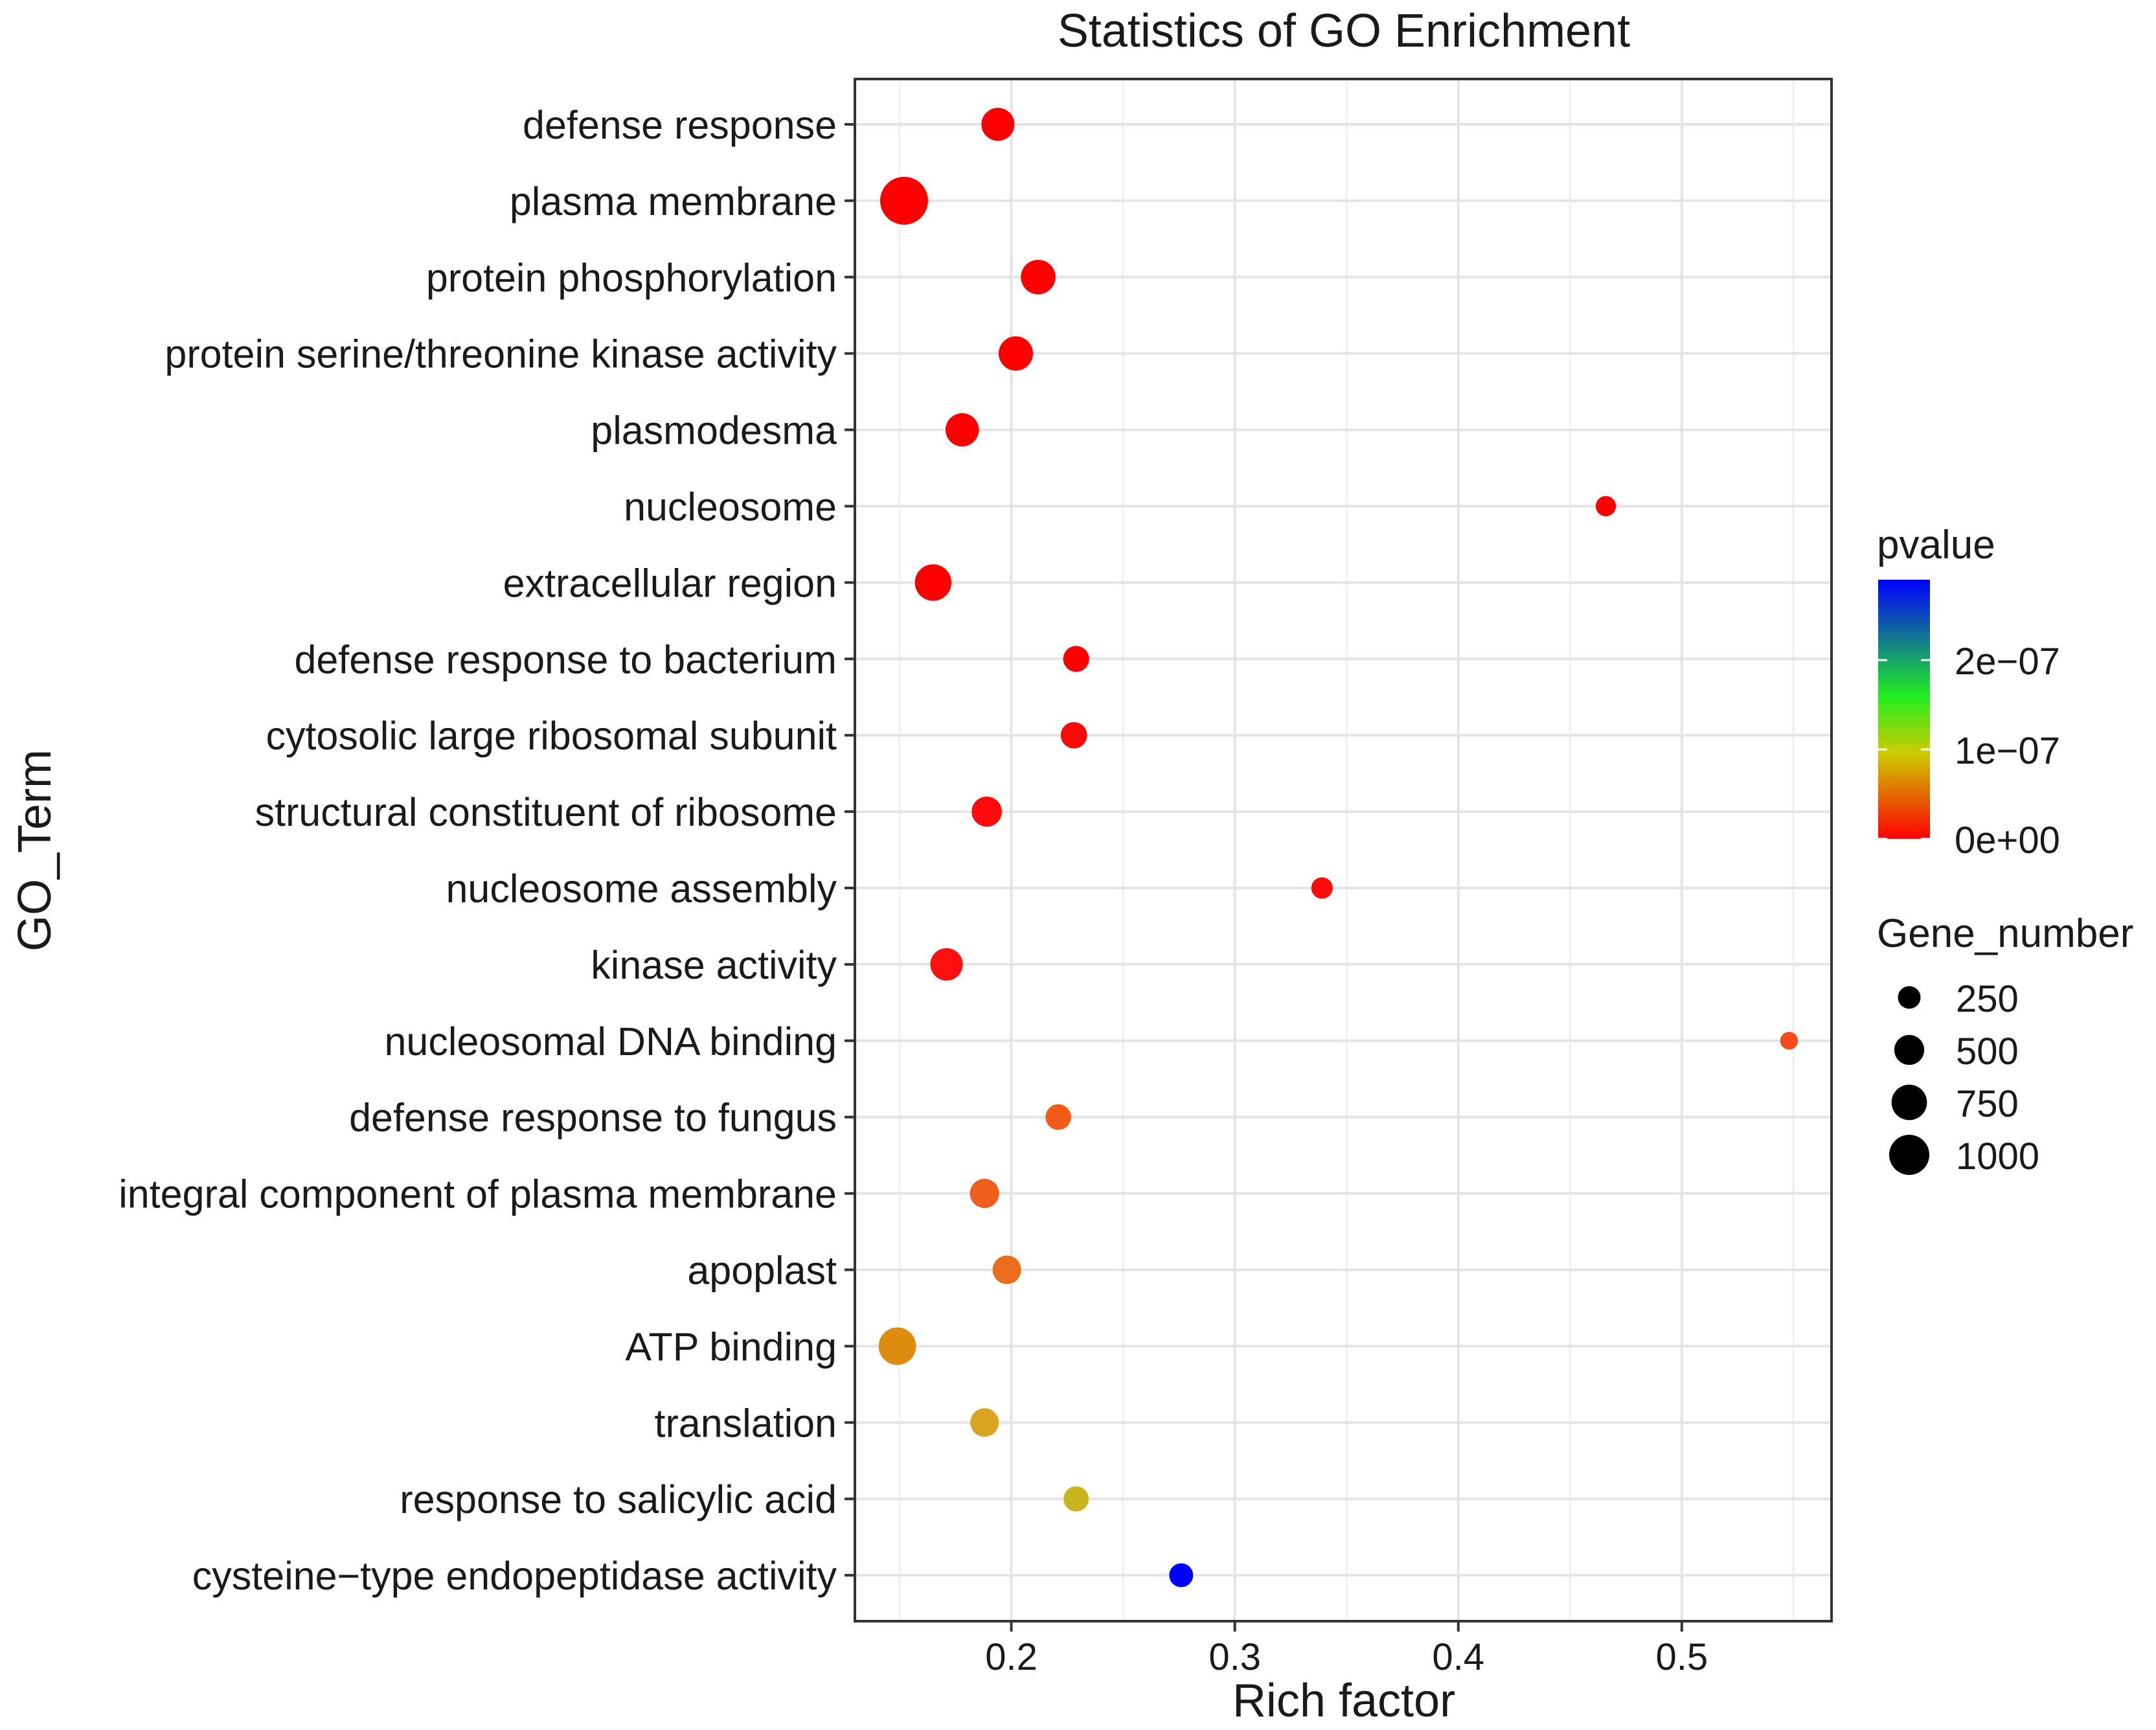 The width and height of the screenshot is (2156, 1730). I want to click on y-tick-label: plasmodesma, so click(714, 431).